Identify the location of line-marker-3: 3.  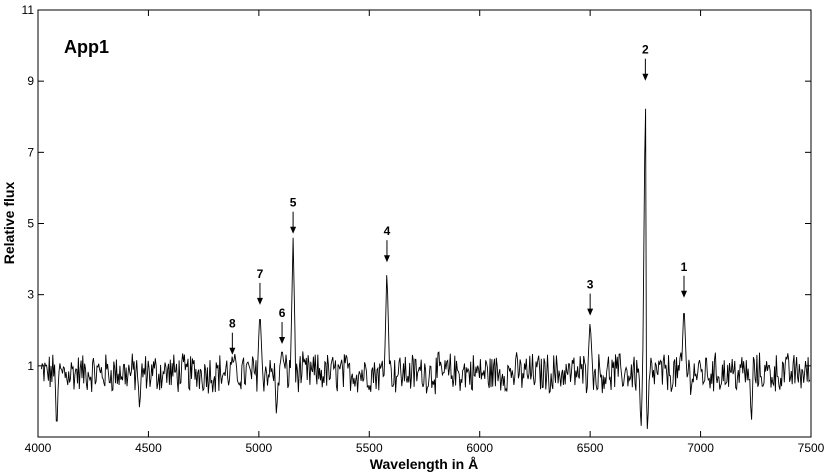
(590, 297).